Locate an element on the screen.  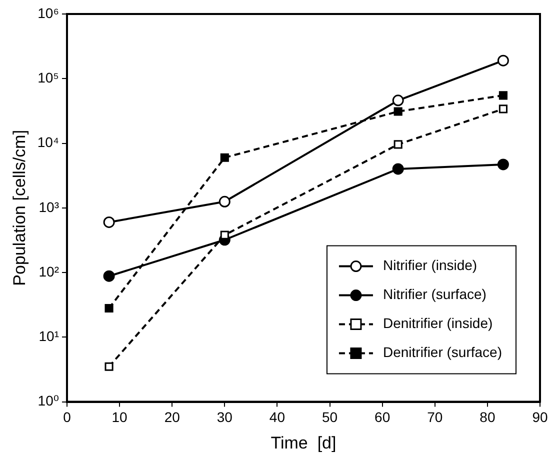
x-tick-label: 30 is located at coordinates (224, 417).